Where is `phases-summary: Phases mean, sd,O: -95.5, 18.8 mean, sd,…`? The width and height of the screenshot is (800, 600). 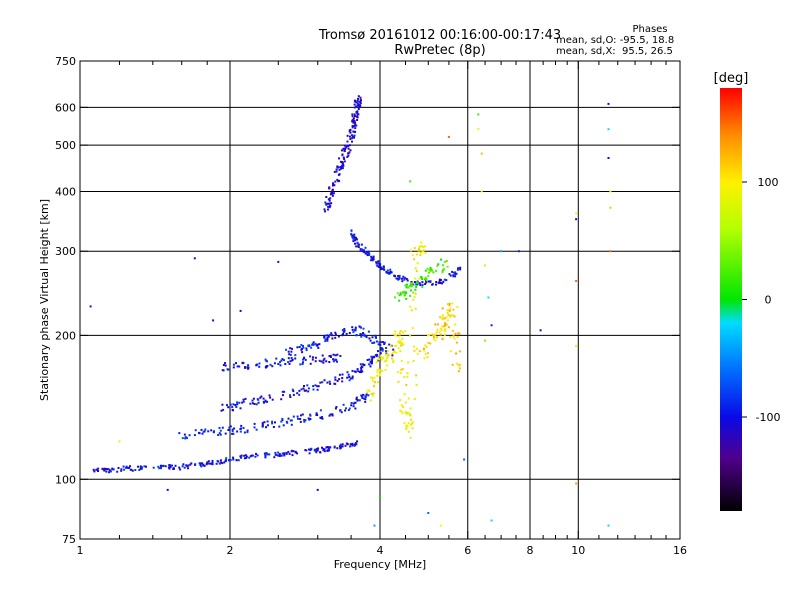 phases-summary: Phases mean, sd,O: -95.5, 18.8 mean, sd,… is located at coordinates (641, 40).